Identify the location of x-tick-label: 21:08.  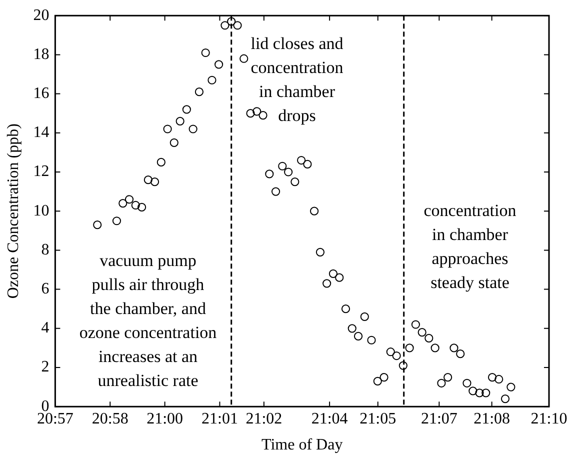
(492, 419).